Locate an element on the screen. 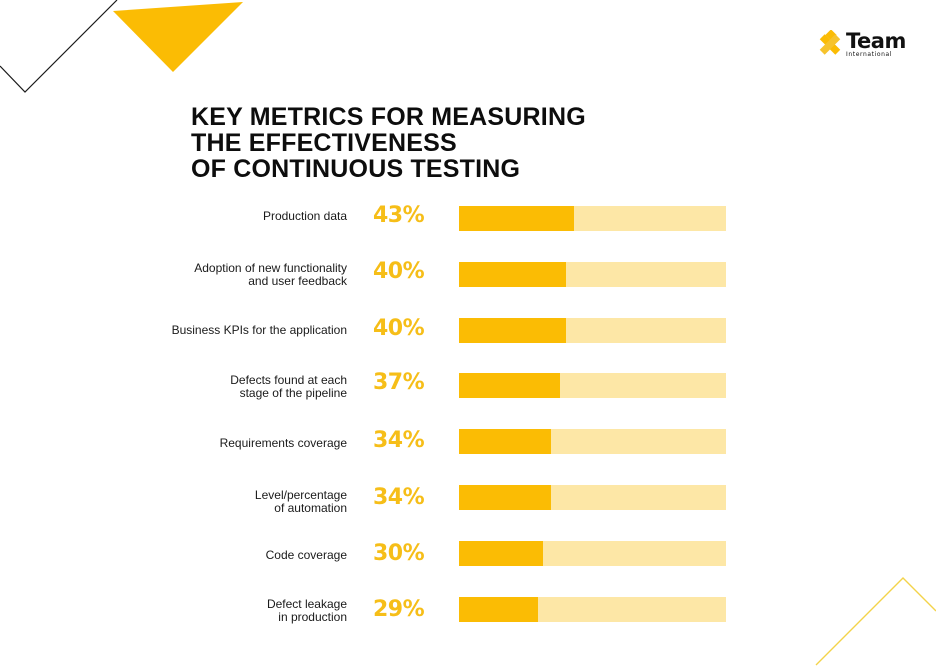  percent-value: 43% is located at coordinates (399, 215).